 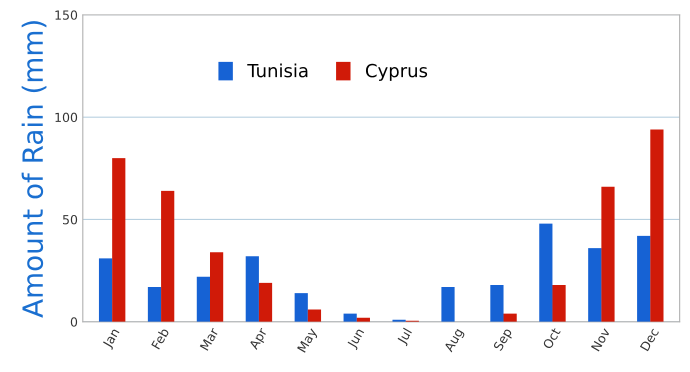 What do you see at coordinates (70, 219) in the screenshot?
I see `y-tick-label: 50` at bounding box center [70, 219].